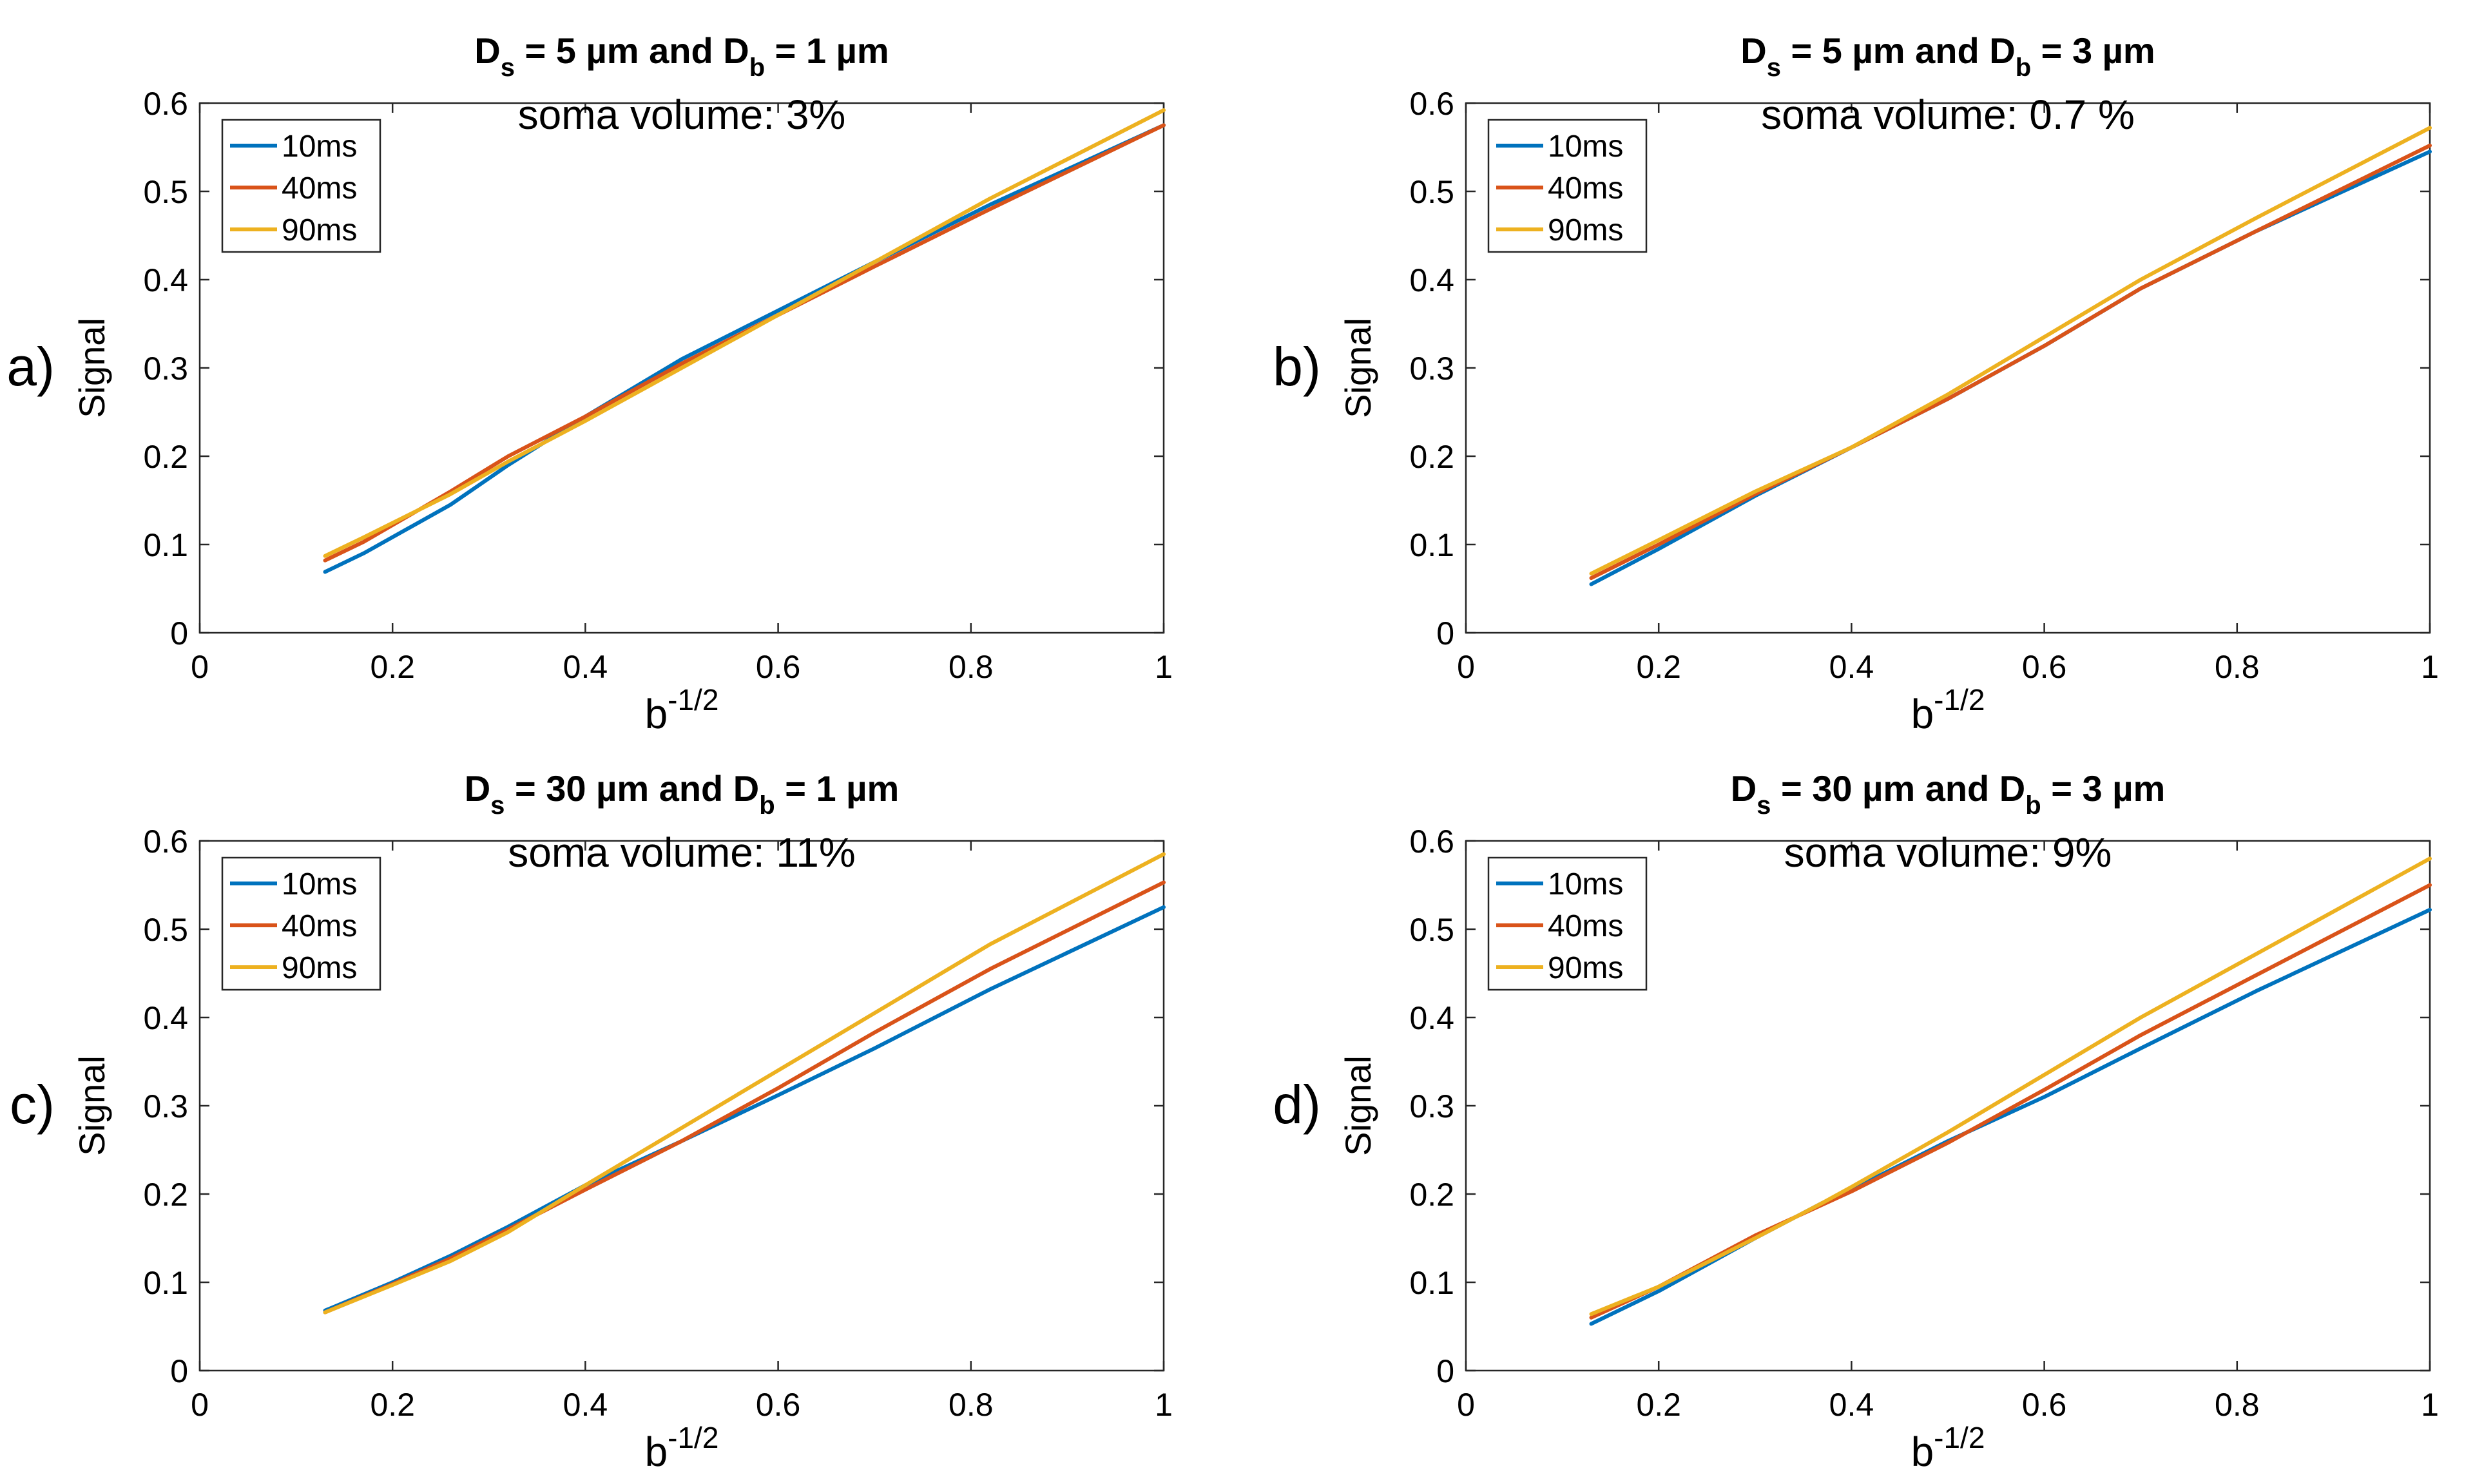 This screenshot has height=1484, width=2484. What do you see at coordinates (30, 366) in the screenshot?
I see `panel-label: a)` at bounding box center [30, 366].